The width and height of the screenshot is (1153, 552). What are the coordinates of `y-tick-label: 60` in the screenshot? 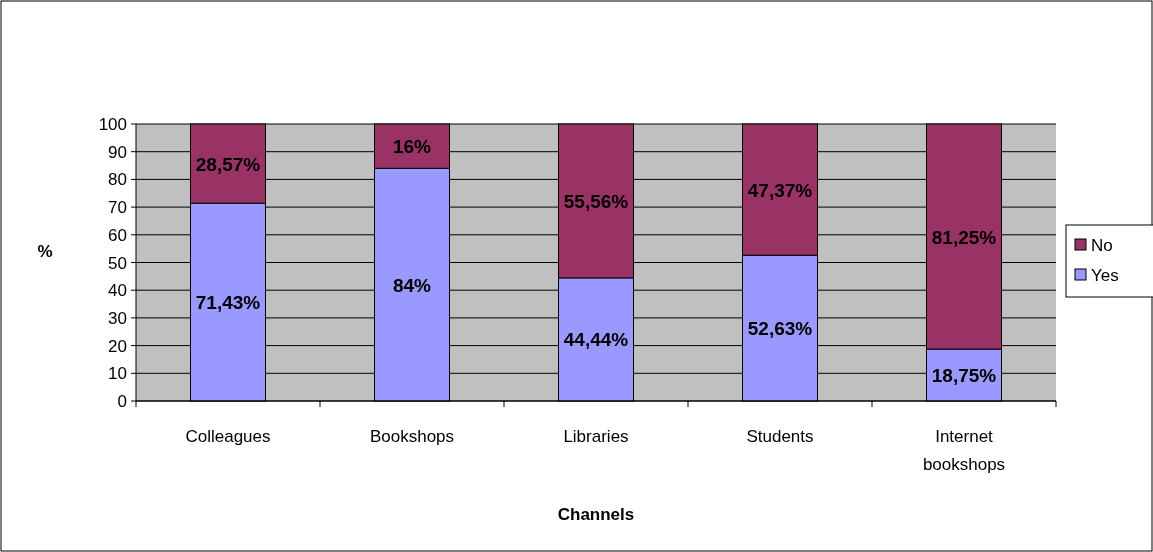 It's located at (117, 235).